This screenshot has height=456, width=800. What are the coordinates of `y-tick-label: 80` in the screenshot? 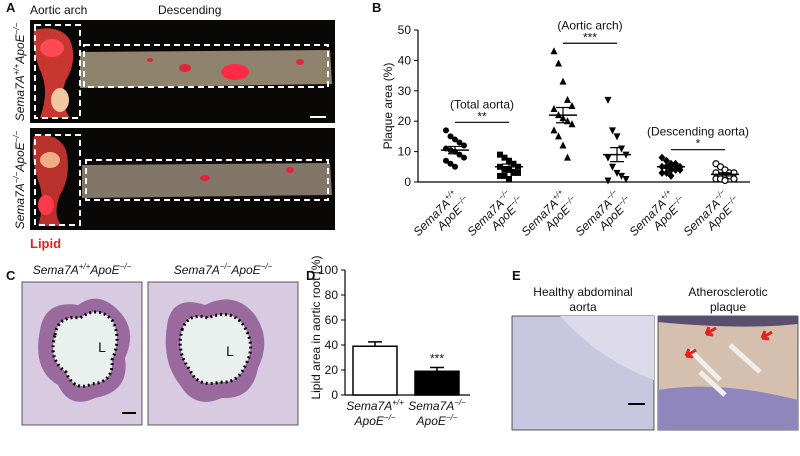 It's located at (332, 295).